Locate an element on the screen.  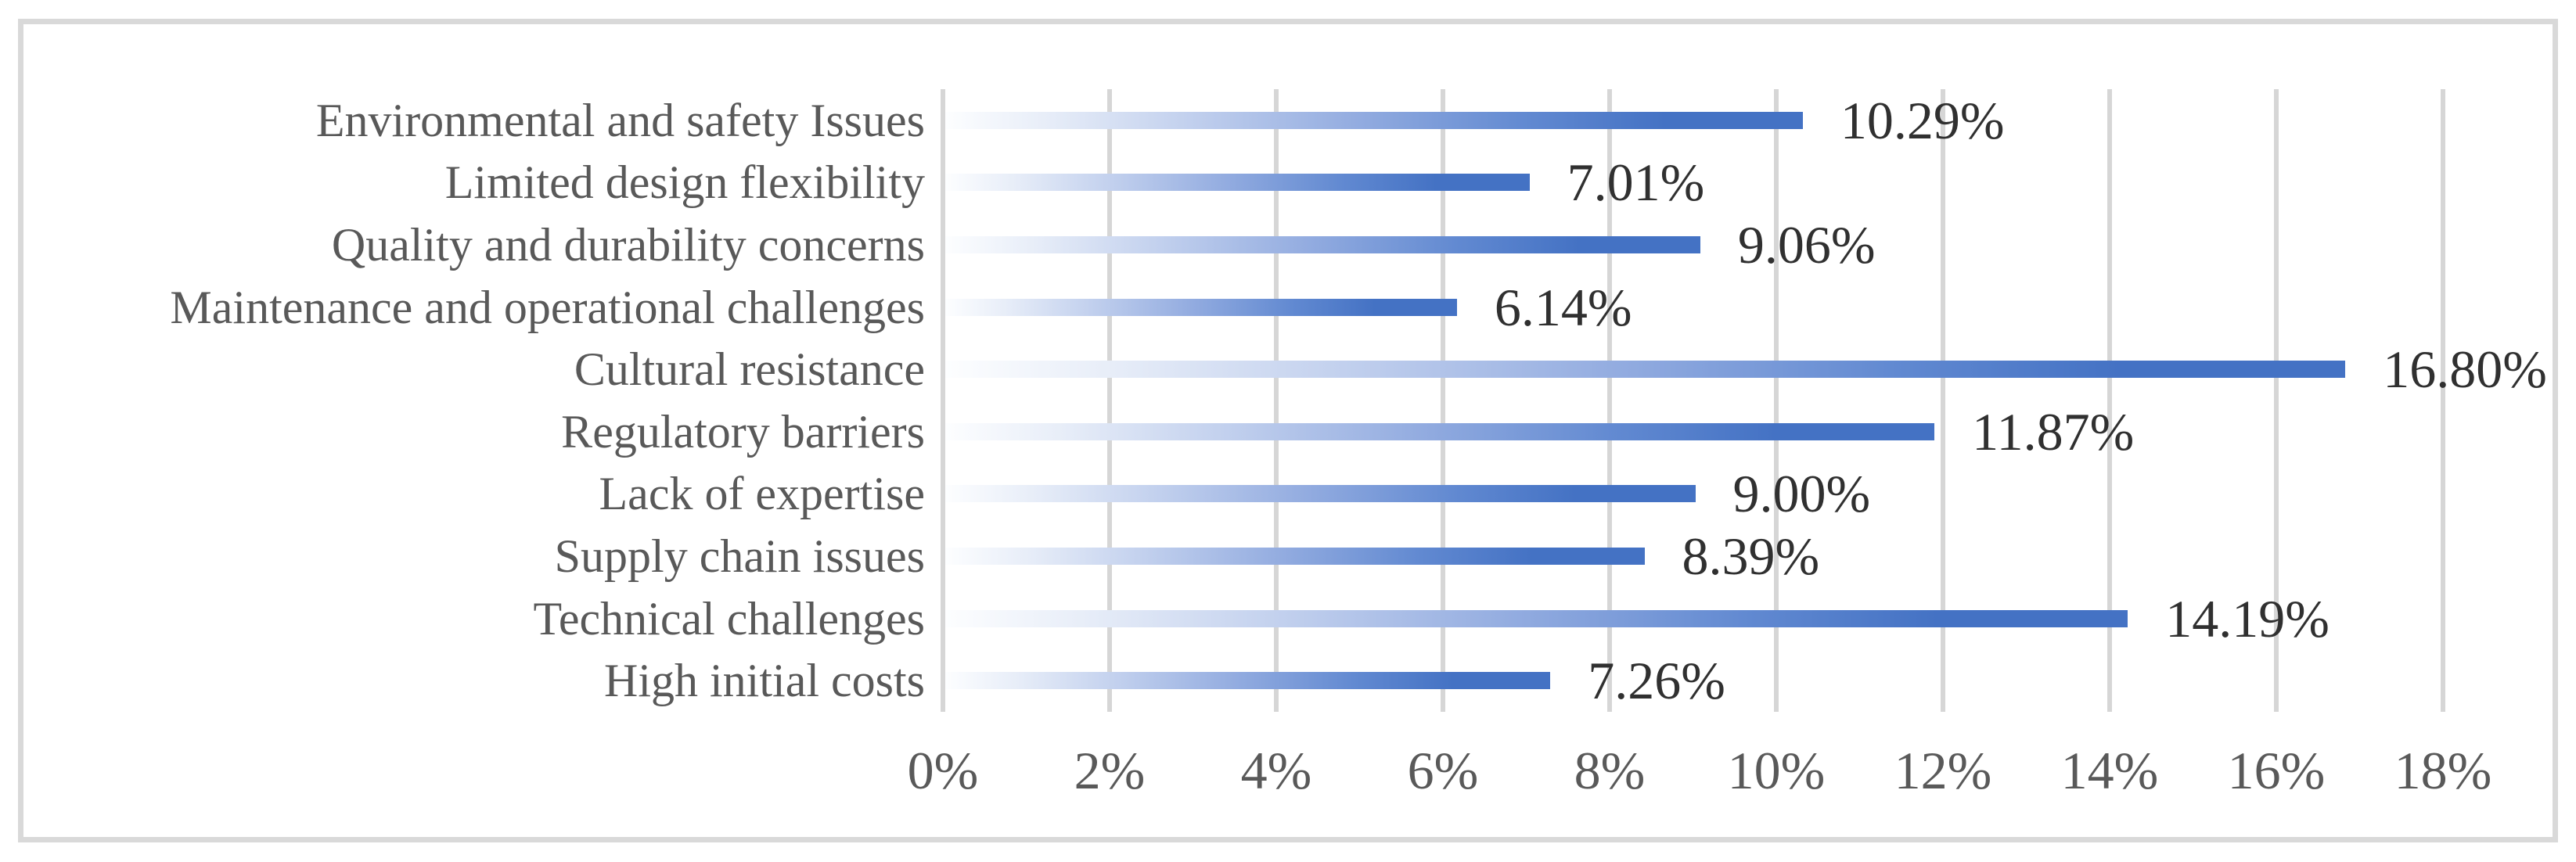
bar-maintenance-and-operational-challenges is located at coordinates (1201, 307).